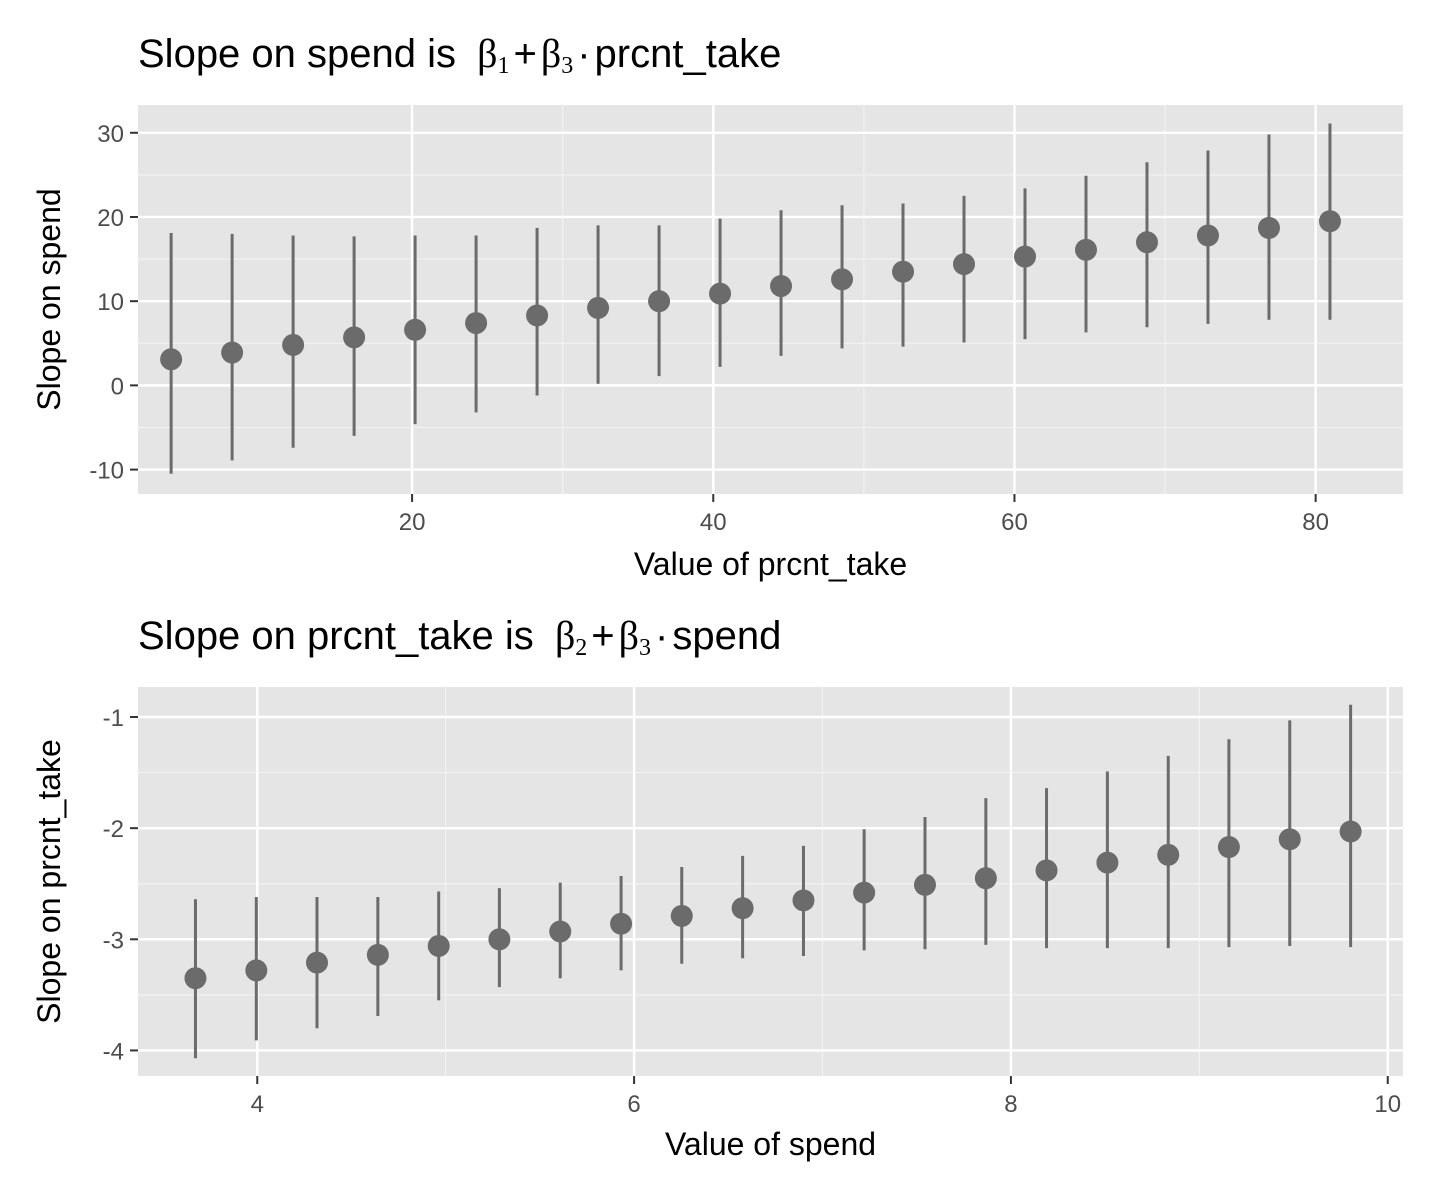 The image size is (1440, 1200). Describe the element at coordinates (1010, 1104) in the screenshot. I see `panel-2-xtick-label: 8` at that location.